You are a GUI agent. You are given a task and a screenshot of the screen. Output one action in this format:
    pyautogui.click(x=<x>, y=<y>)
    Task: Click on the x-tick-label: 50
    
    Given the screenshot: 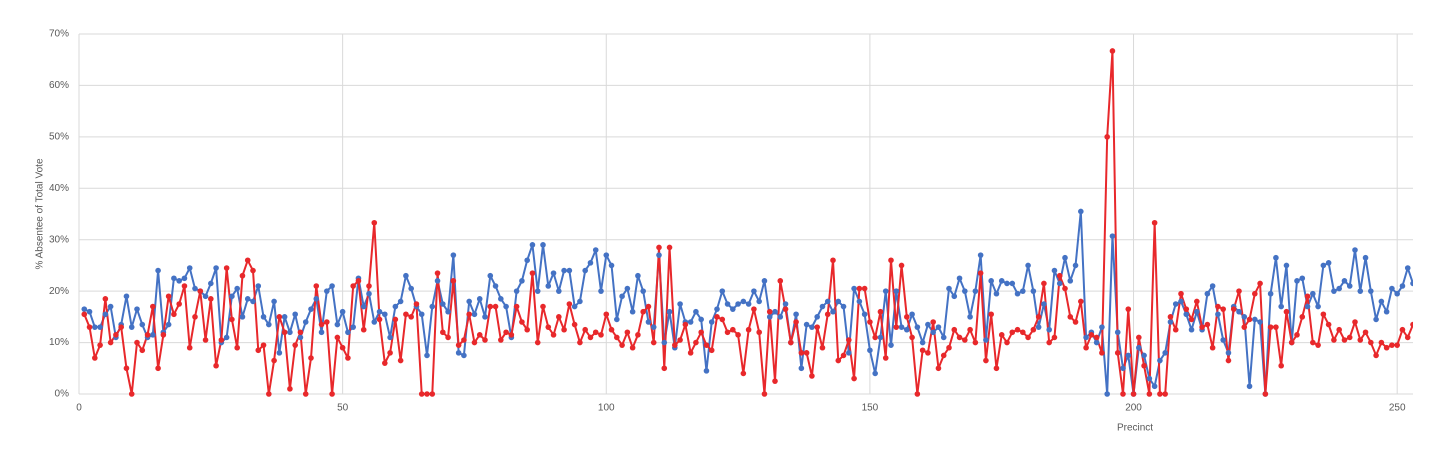 What is the action you would take?
    pyautogui.click(x=343, y=408)
    